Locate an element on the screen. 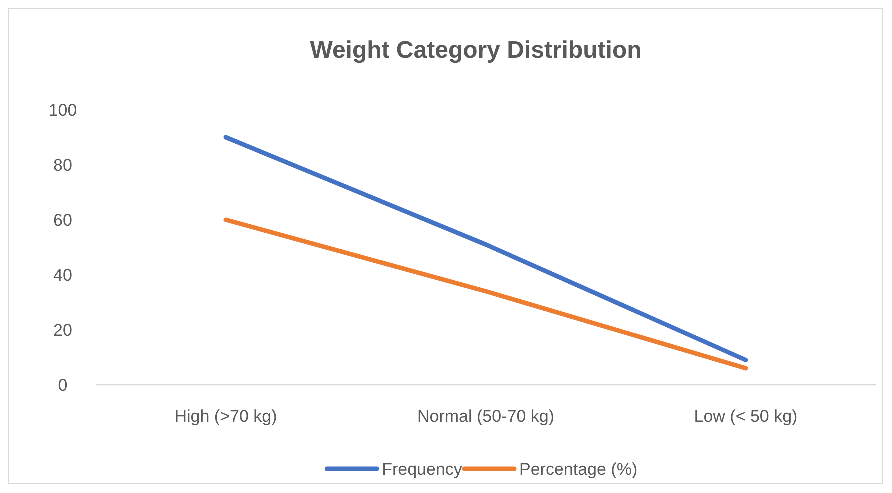  x-tick-label: Low (< 50 kg) is located at coordinates (746, 416).